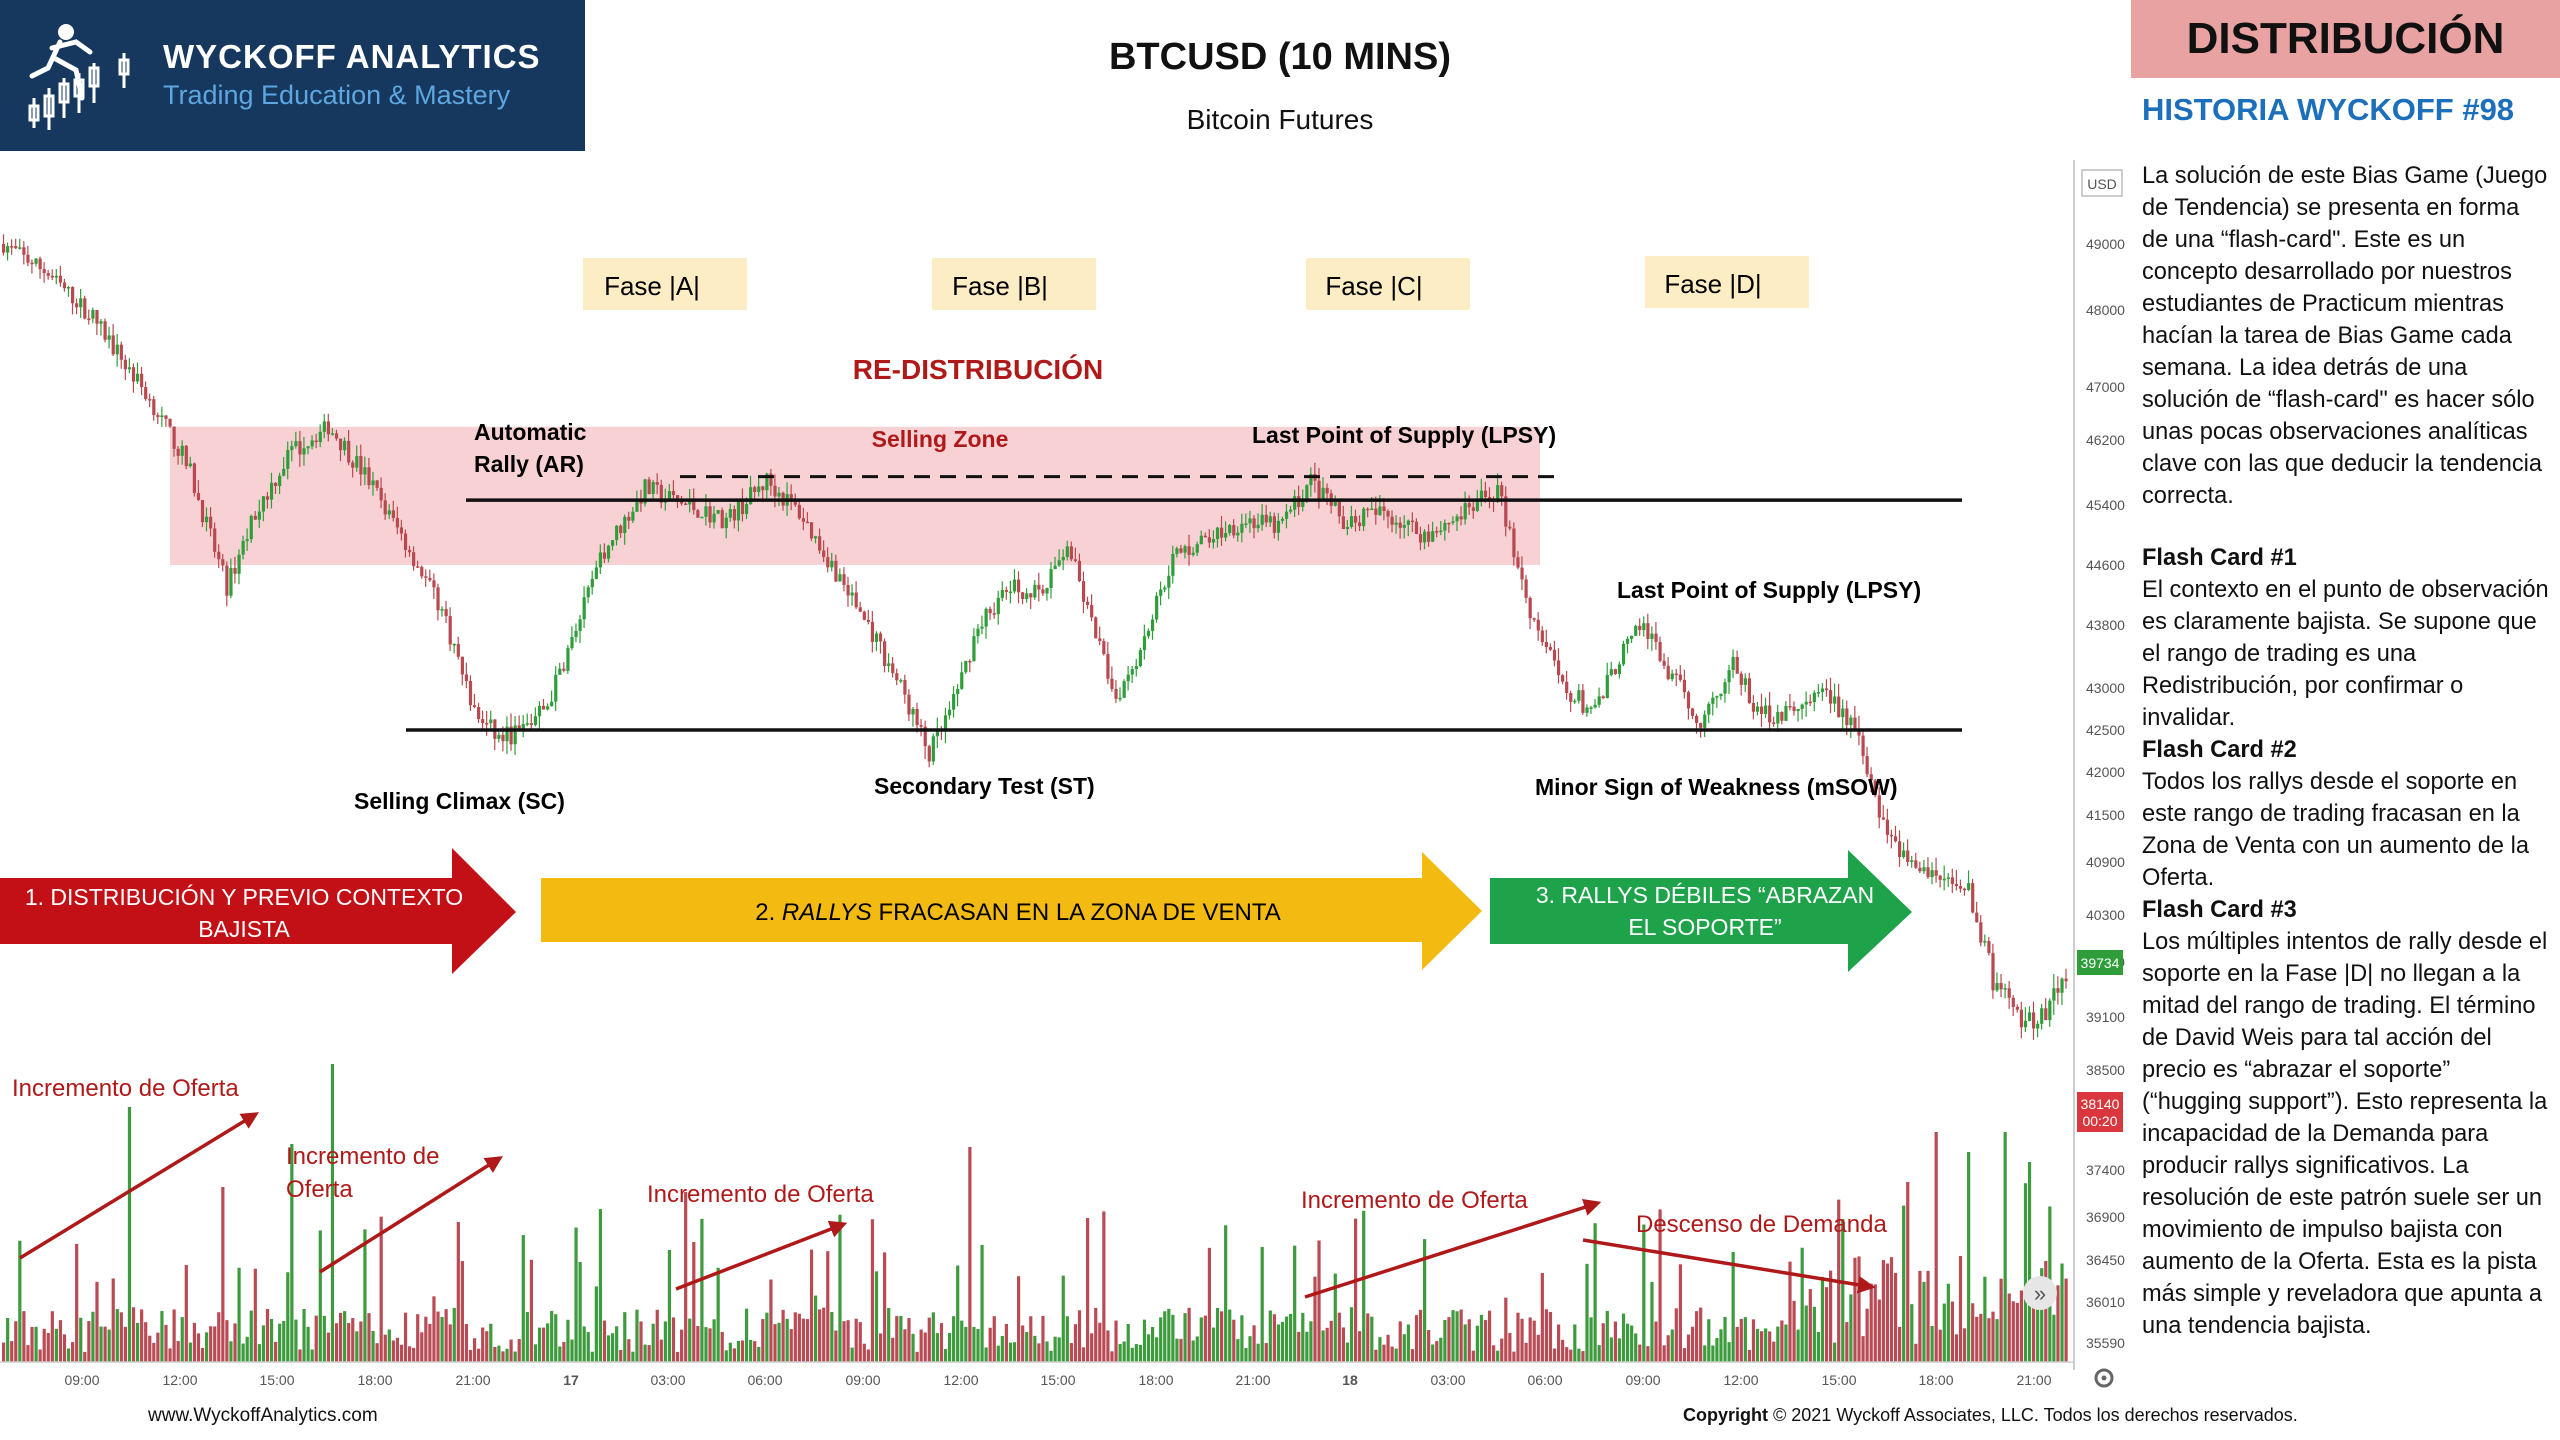  What do you see at coordinates (2105, 1343) in the screenshot?
I see `volume-tick-label: 35590` at bounding box center [2105, 1343].